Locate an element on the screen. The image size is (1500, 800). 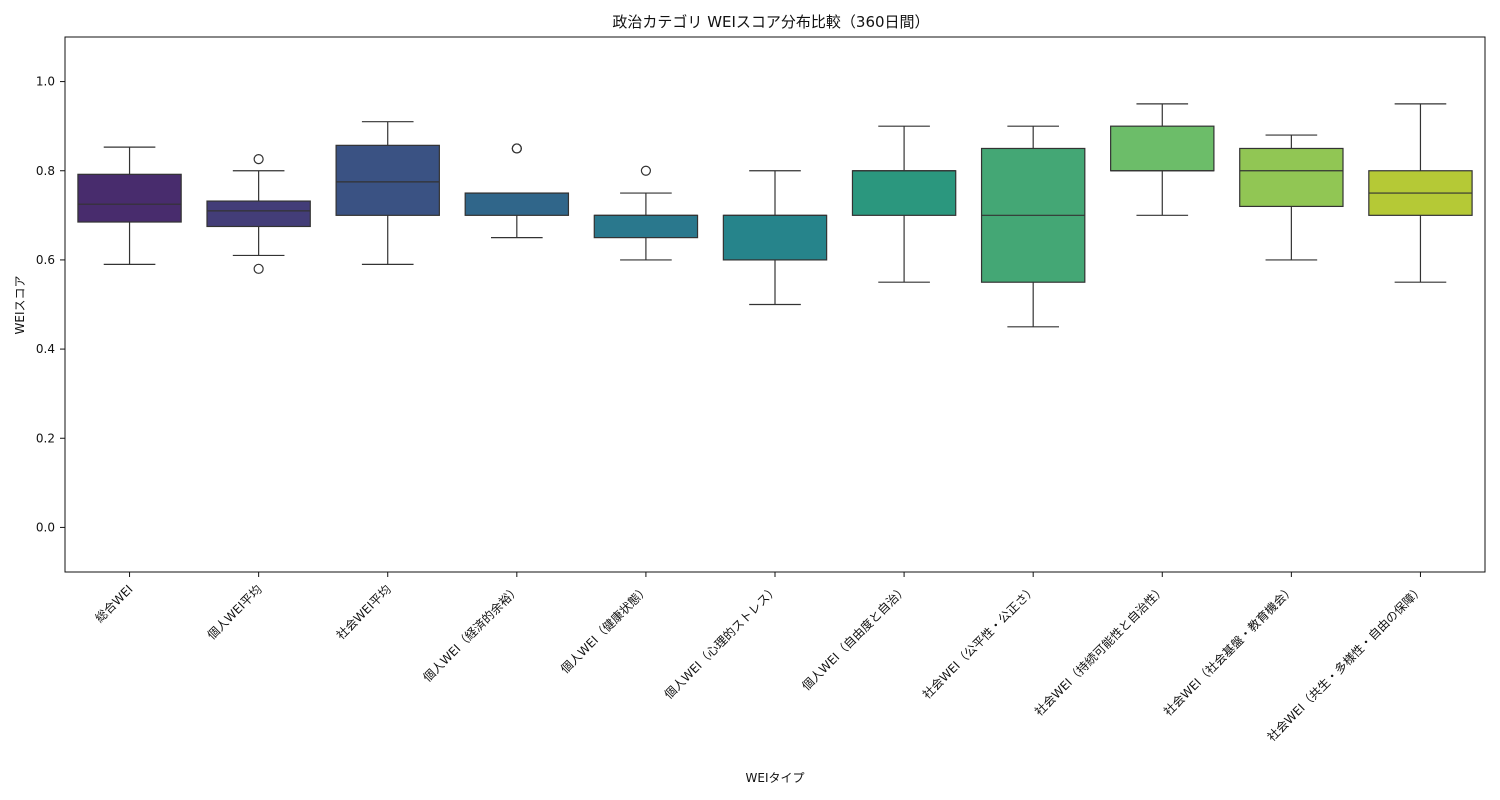
x-category-label: 個人WEI（経済的余裕） is located at coordinates (471, 633).